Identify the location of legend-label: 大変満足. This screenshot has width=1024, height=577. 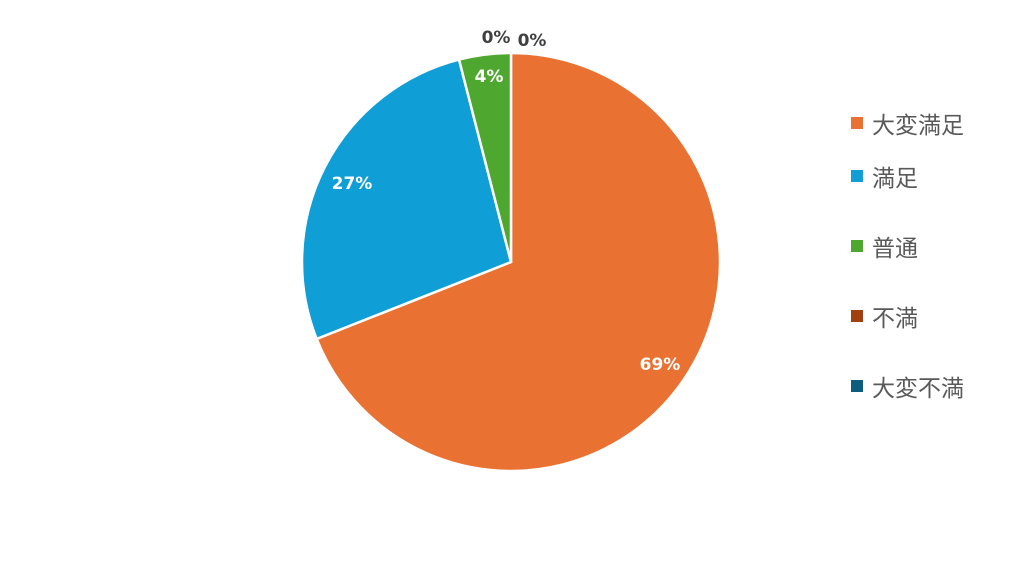
(918, 126).